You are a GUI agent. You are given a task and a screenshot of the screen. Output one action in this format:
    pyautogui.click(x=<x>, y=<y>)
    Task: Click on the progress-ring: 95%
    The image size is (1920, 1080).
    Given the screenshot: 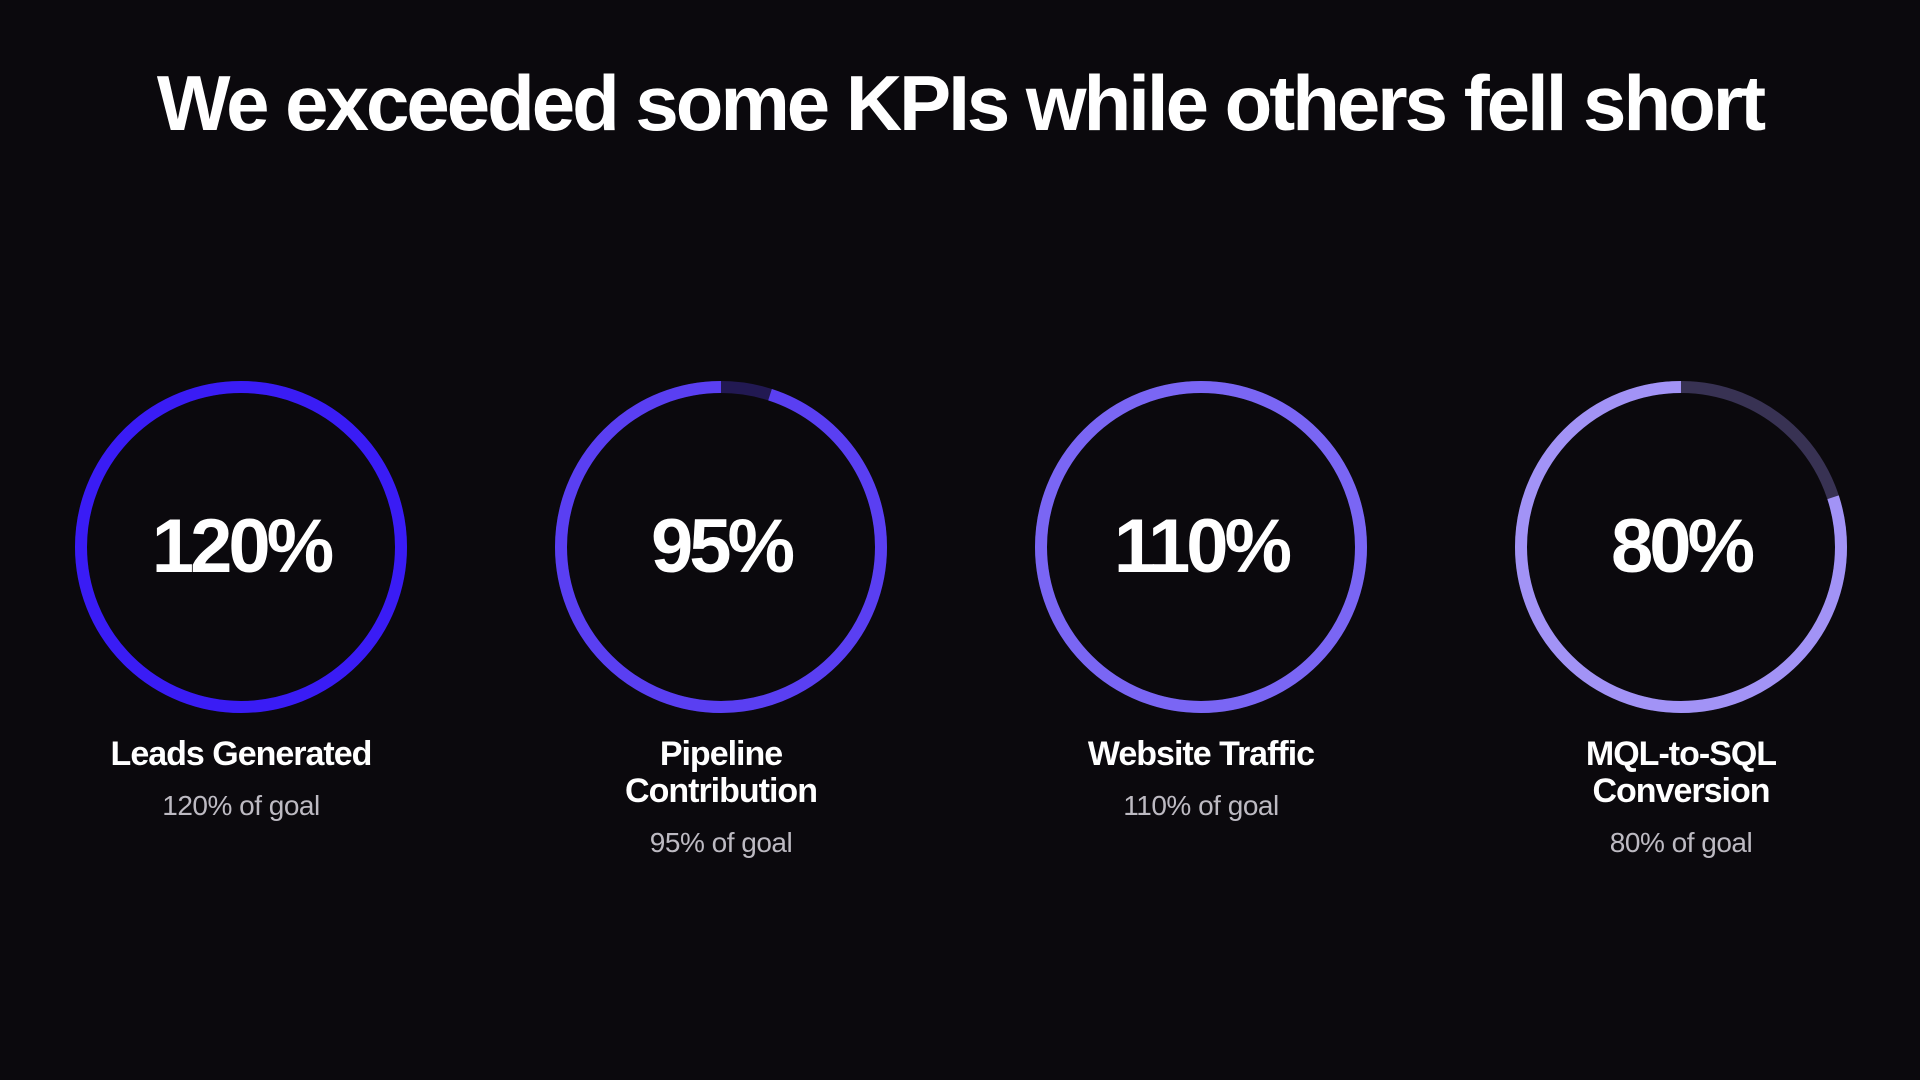 What is the action you would take?
    pyautogui.click(x=721, y=547)
    